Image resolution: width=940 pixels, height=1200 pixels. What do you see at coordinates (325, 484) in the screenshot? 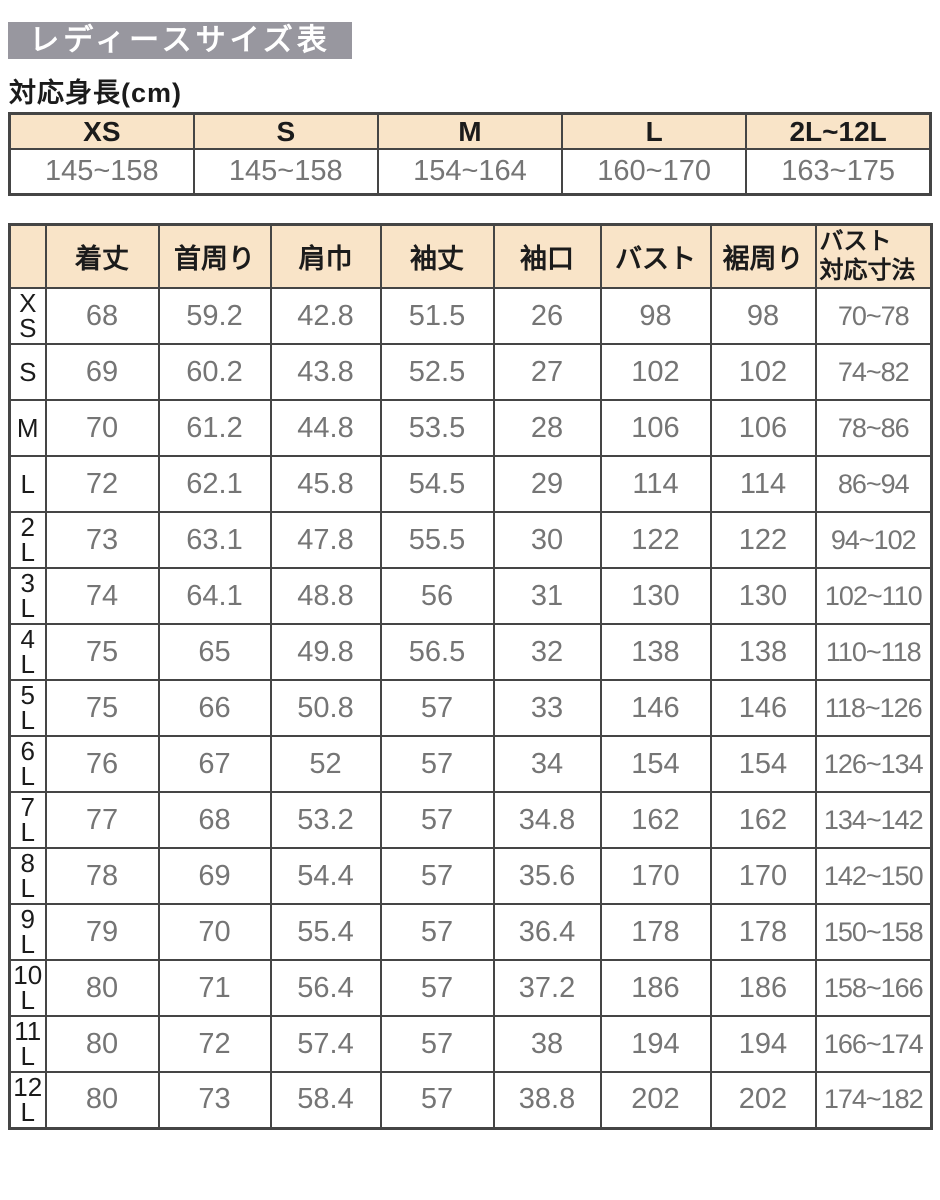
I see `cell-value: 45.8` at bounding box center [325, 484].